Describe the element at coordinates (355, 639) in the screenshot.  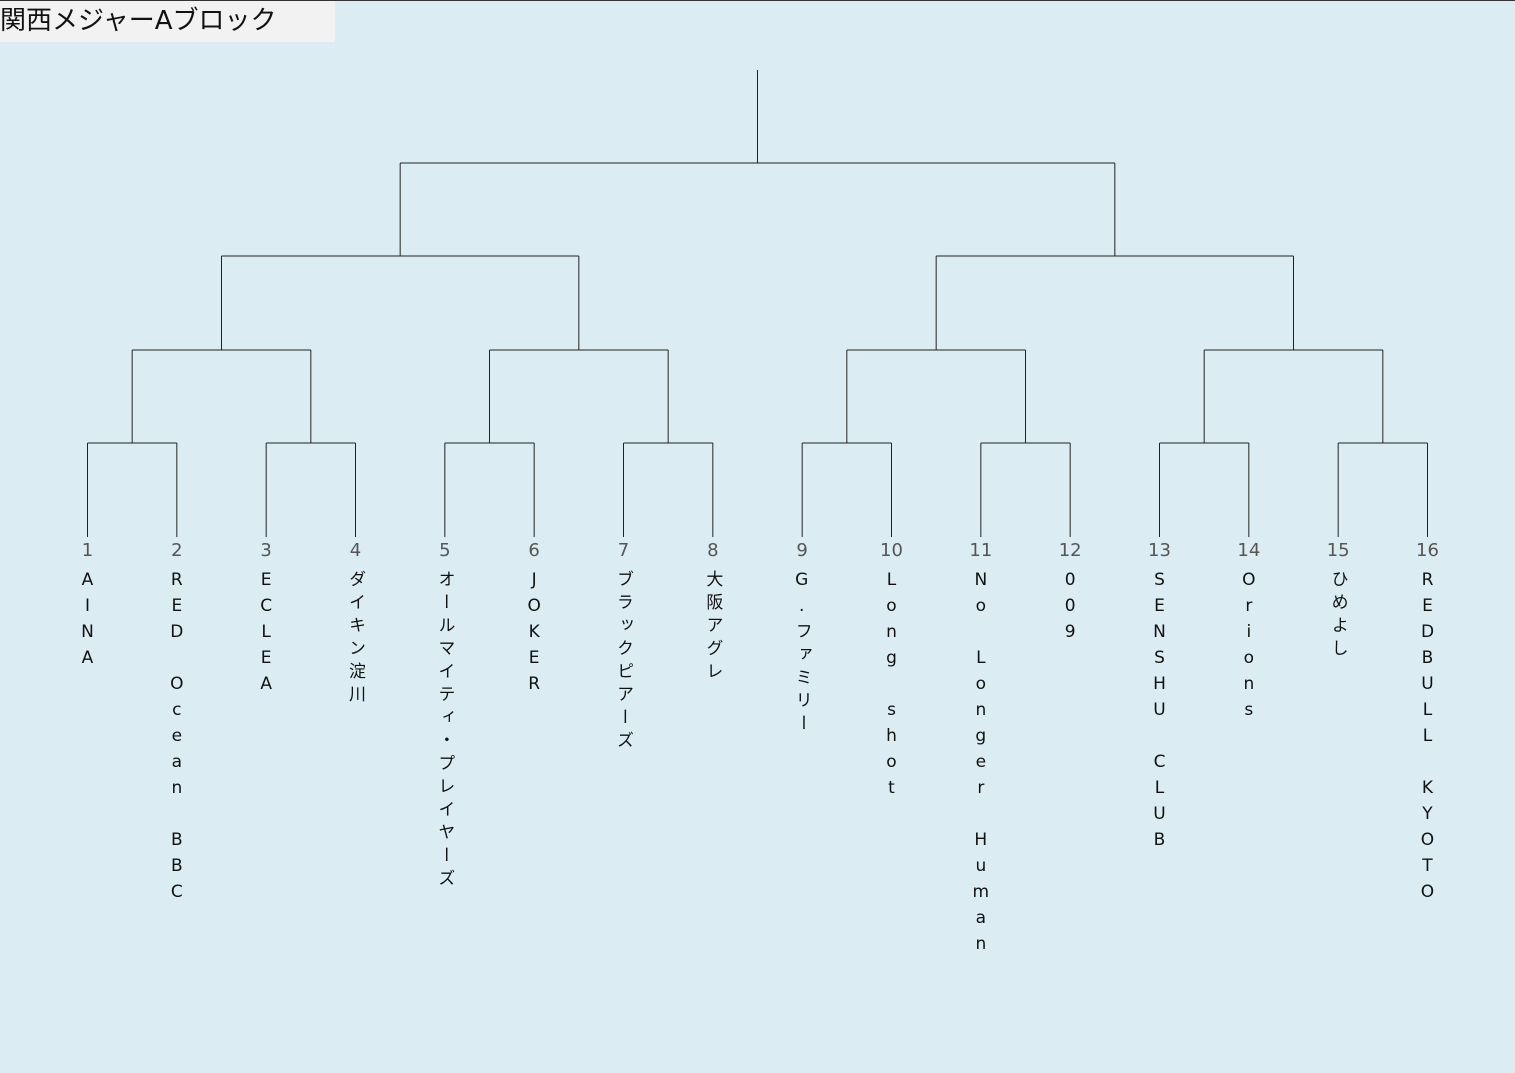
I see `team-name: ダイキン淀川` at that location.